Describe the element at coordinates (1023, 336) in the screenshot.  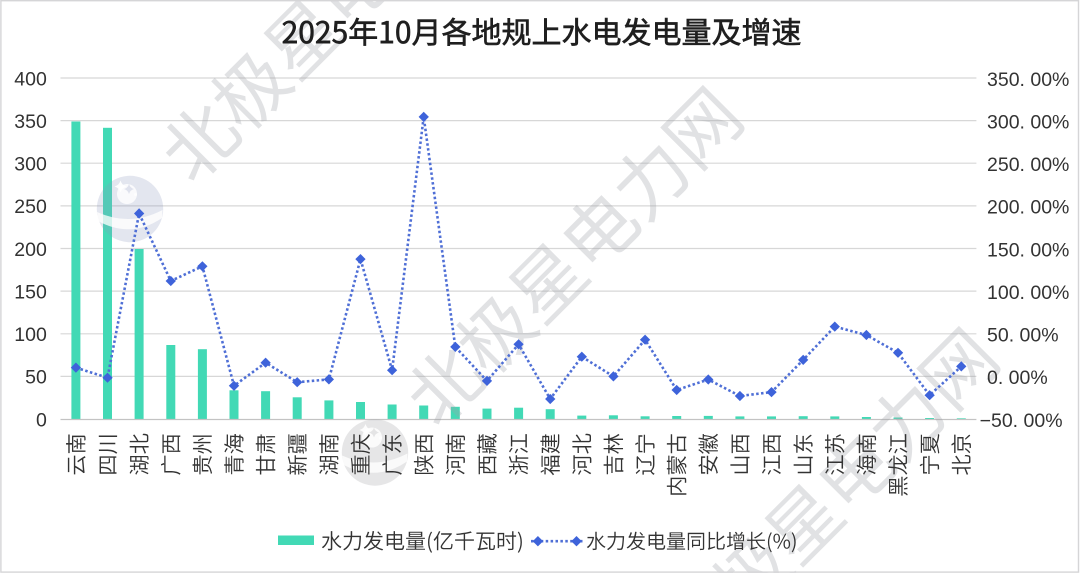
I see `svg-text: 50. 00%` at that location.